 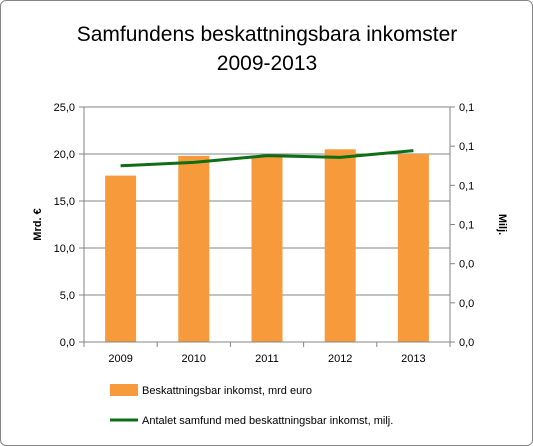 What do you see at coordinates (502, 224) in the screenshot?
I see `y2-axis-title: Milj.` at bounding box center [502, 224].